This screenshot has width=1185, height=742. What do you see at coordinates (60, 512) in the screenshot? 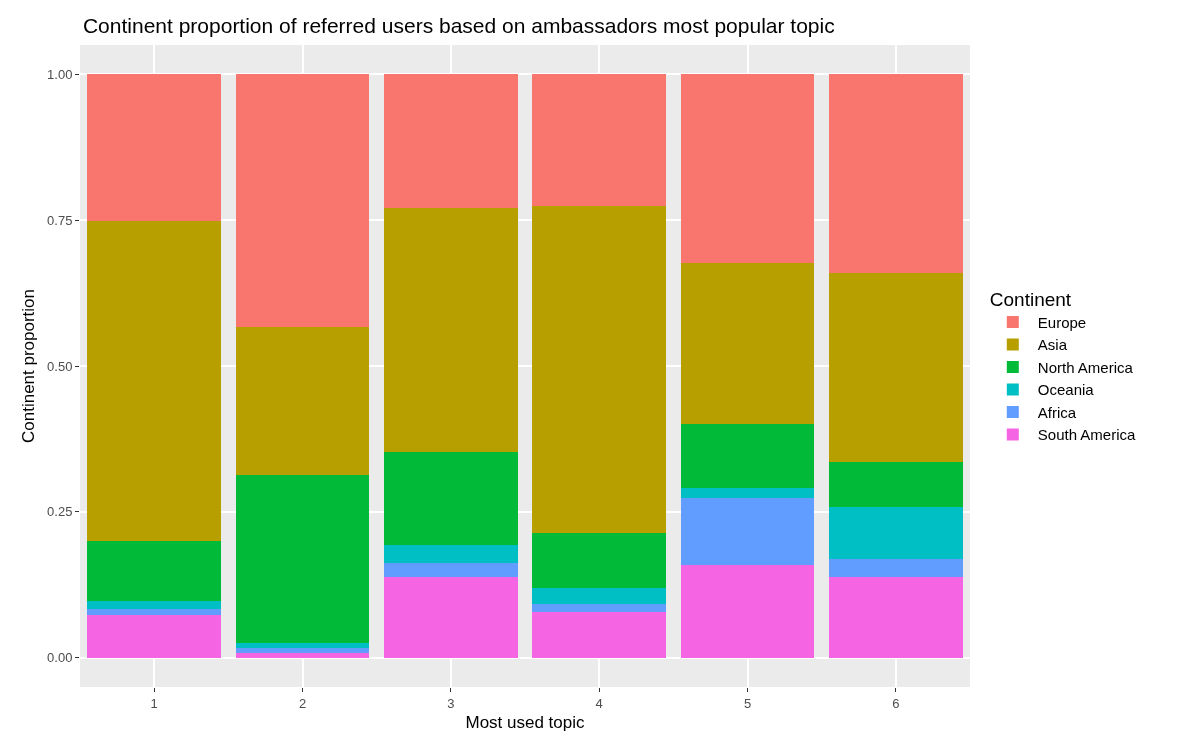
I see `y-tick-label: 0.25` at bounding box center [60, 512].